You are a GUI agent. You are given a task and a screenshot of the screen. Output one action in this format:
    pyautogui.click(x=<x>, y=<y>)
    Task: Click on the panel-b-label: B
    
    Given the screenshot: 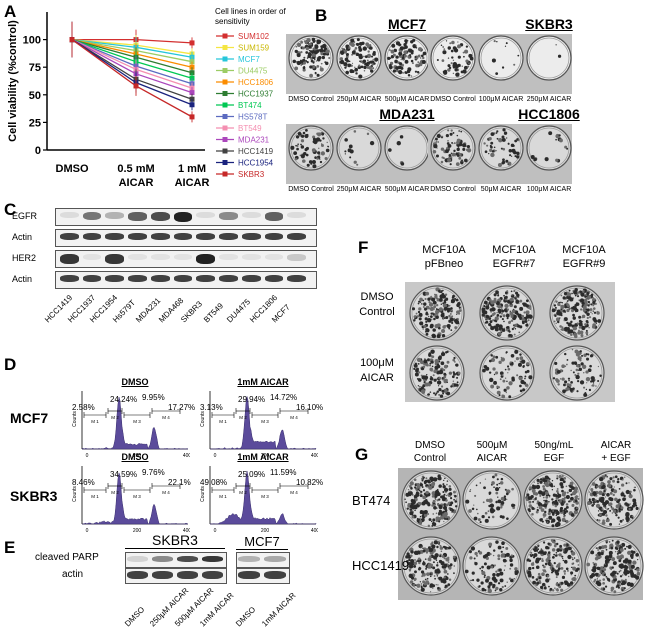 What is the action you would take?
    pyautogui.click(x=321, y=15)
    